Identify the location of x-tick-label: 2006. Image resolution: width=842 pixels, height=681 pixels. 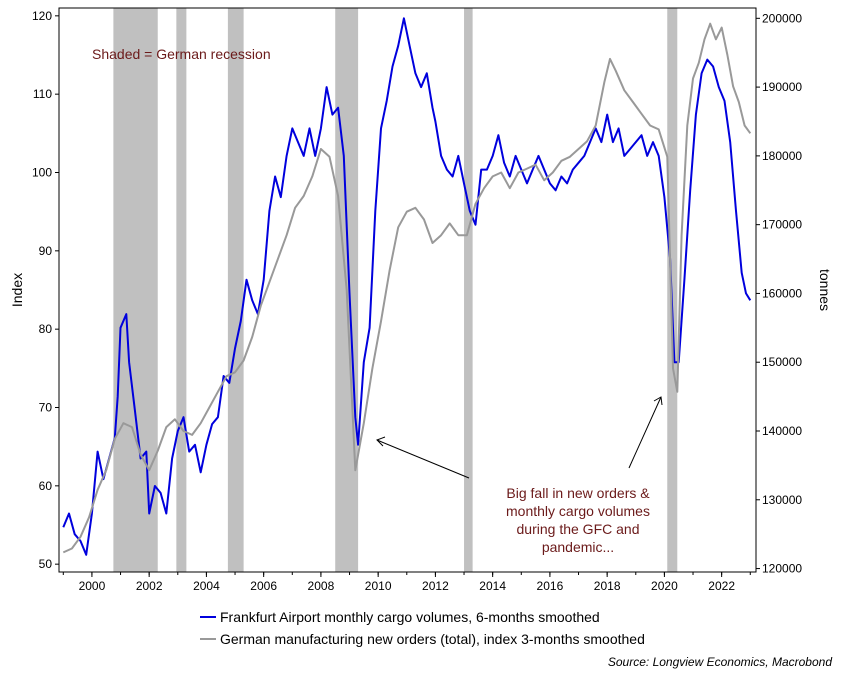
(263, 586).